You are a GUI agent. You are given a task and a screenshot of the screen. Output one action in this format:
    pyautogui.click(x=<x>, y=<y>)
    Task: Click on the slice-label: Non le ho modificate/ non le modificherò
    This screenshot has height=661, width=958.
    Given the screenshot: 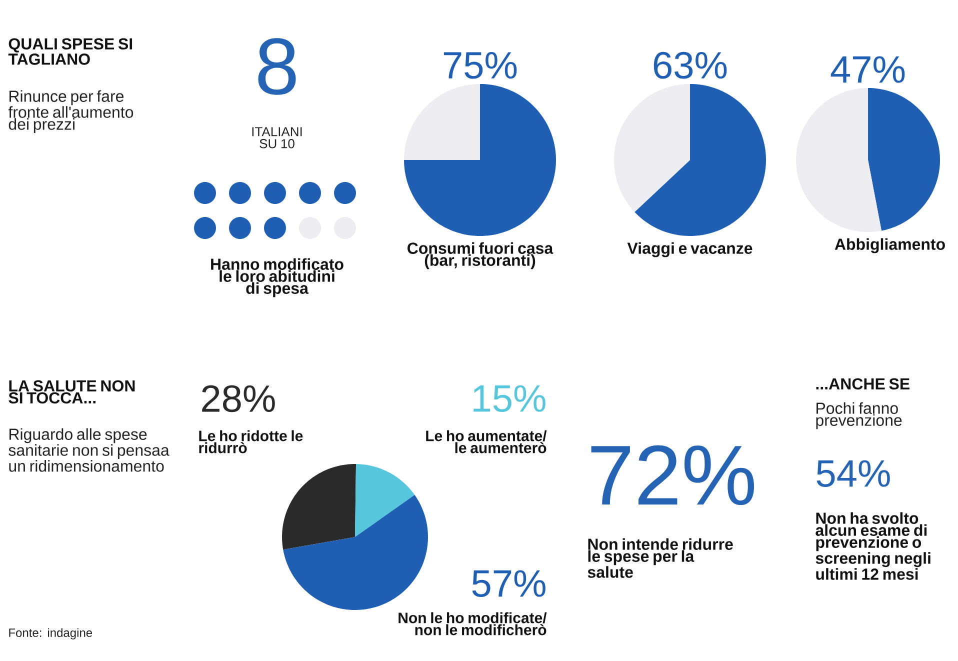 What is the action you would take?
    pyautogui.click(x=472, y=624)
    